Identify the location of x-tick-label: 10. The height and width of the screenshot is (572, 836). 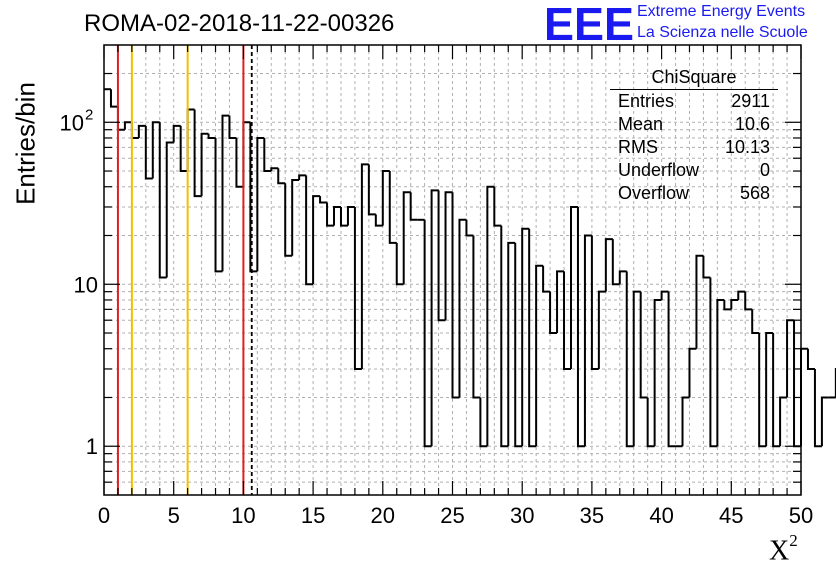
(243, 515).